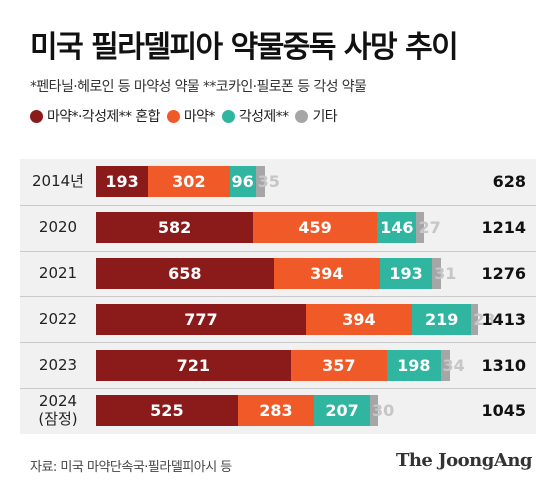 The image size is (560, 497). I want to click on bar-value-label: 34, so click(453, 365).